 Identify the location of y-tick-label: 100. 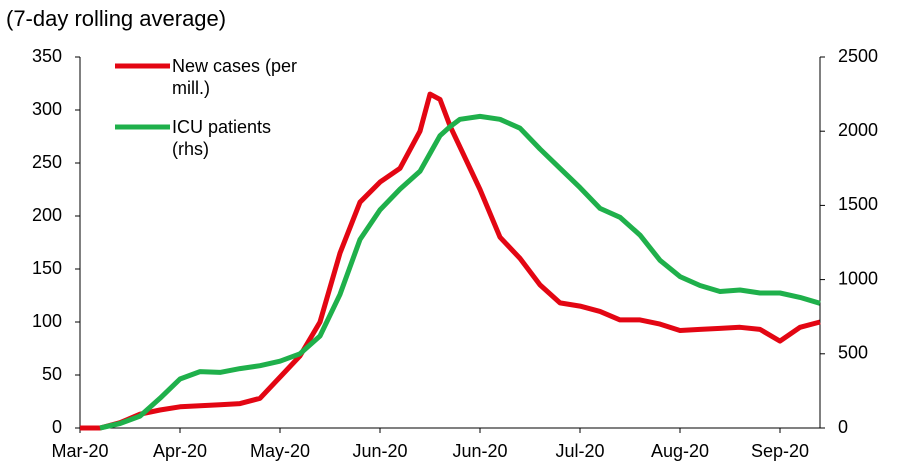
(47, 321).